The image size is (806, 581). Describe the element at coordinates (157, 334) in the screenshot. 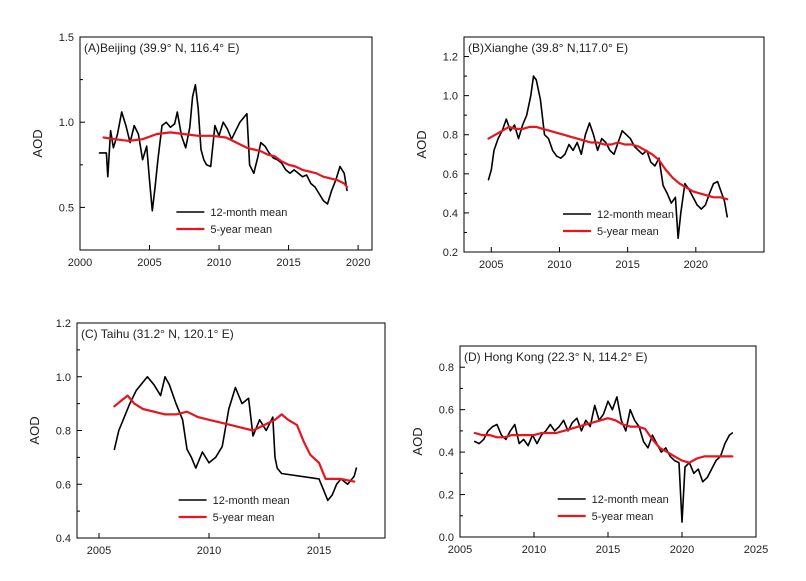

I see `taihu-panel-title: (C) Taihu (31.2° N, 120.1° E)` at that location.